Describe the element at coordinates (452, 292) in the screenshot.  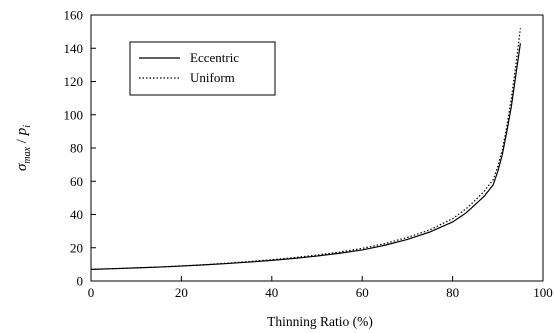
I see `x-tick-label: 80` at that location.